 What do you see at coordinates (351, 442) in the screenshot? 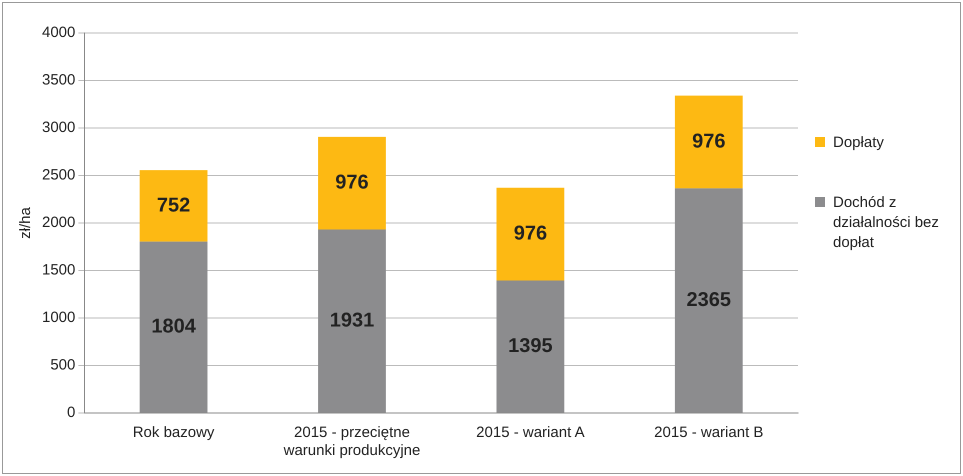
I see `x-tick-label: 2015 - przeciętne warunki produkcyjne` at bounding box center [351, 442].